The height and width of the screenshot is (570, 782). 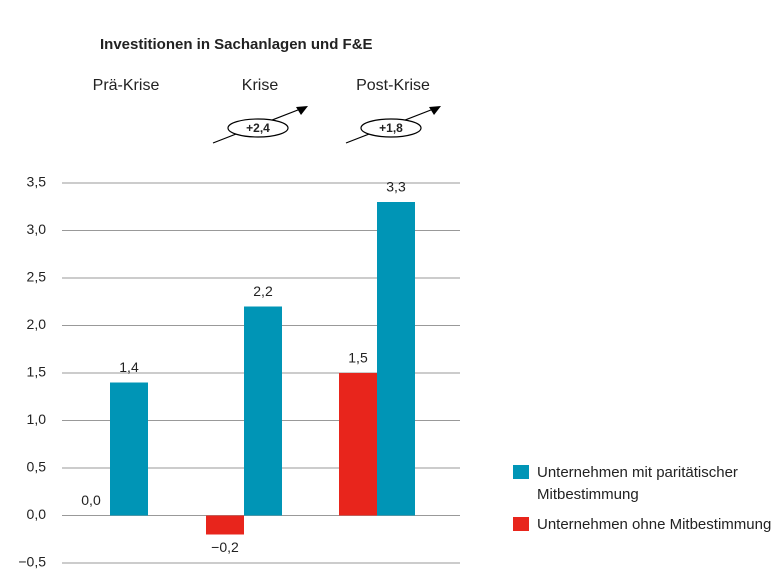 What do you see at coordinates (263, 291) in the screenshot?
I see `value-label: 2,2` at bounding box center [263, 291].